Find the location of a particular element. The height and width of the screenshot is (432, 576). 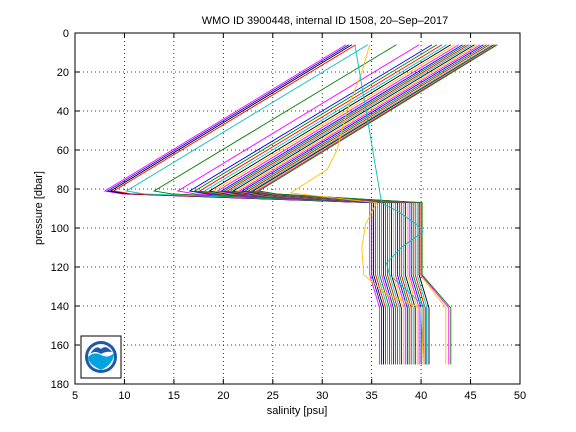

y-tick-label: 80 is located at coordinates (63, 190).